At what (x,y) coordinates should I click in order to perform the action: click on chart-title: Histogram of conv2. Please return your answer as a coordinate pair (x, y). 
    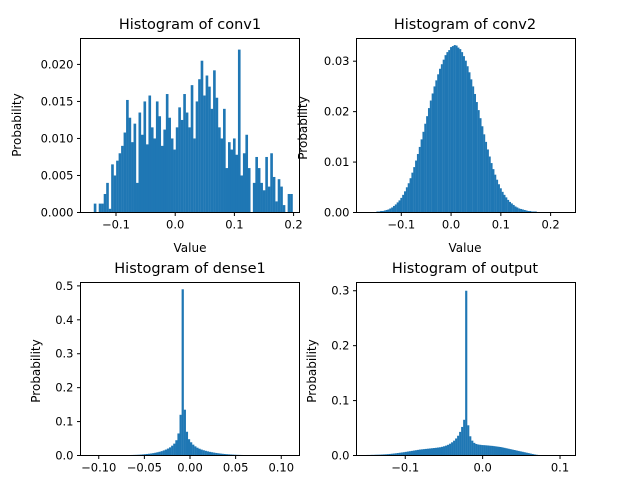
    Looking at the image, I should click on (465, 25).